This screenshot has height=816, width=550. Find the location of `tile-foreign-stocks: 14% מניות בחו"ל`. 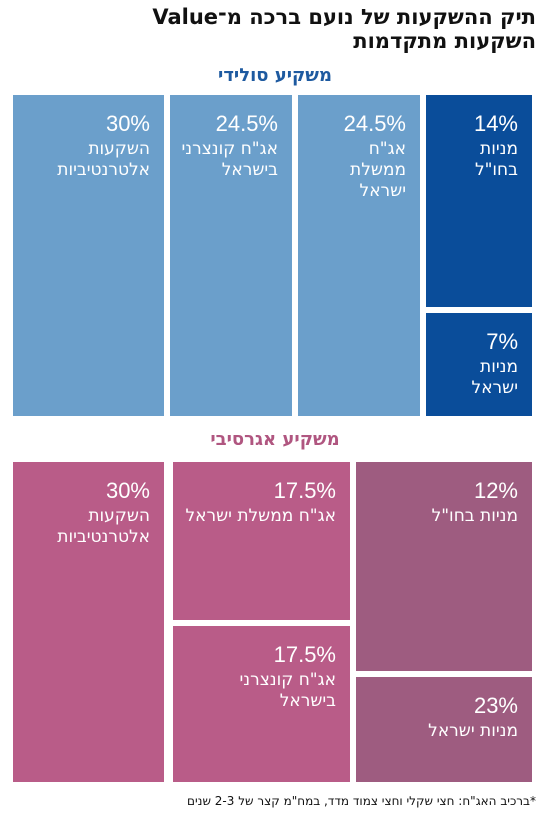

tile-foreign-stocks: 14% מניות בחו"ל is located at coordinates (479, 201).